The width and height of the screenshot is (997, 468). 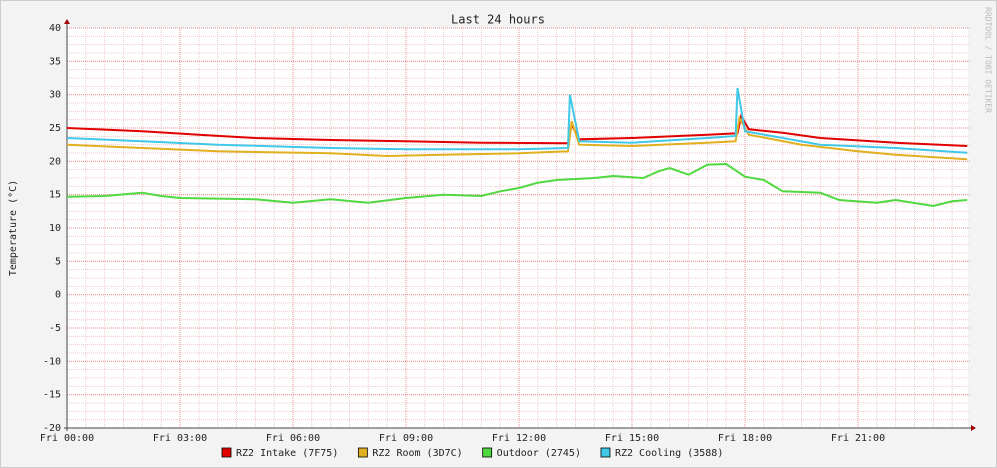 What do you see at coordinates (55, 195) in the screenshot?
I see `y-tick-label: 15` at bounding box center [55, 195].